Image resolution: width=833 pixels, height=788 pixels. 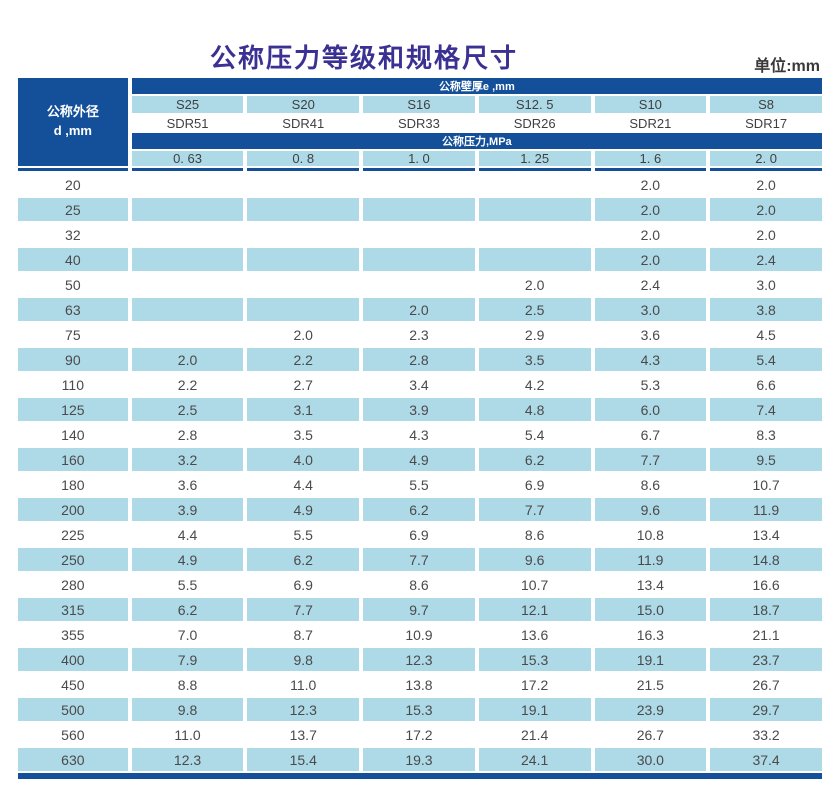 I want to click on sdr-series-row: SDR51 SDR41 SDR33 SDR26 SDR21 SDR17, so click(x=420, y=123).